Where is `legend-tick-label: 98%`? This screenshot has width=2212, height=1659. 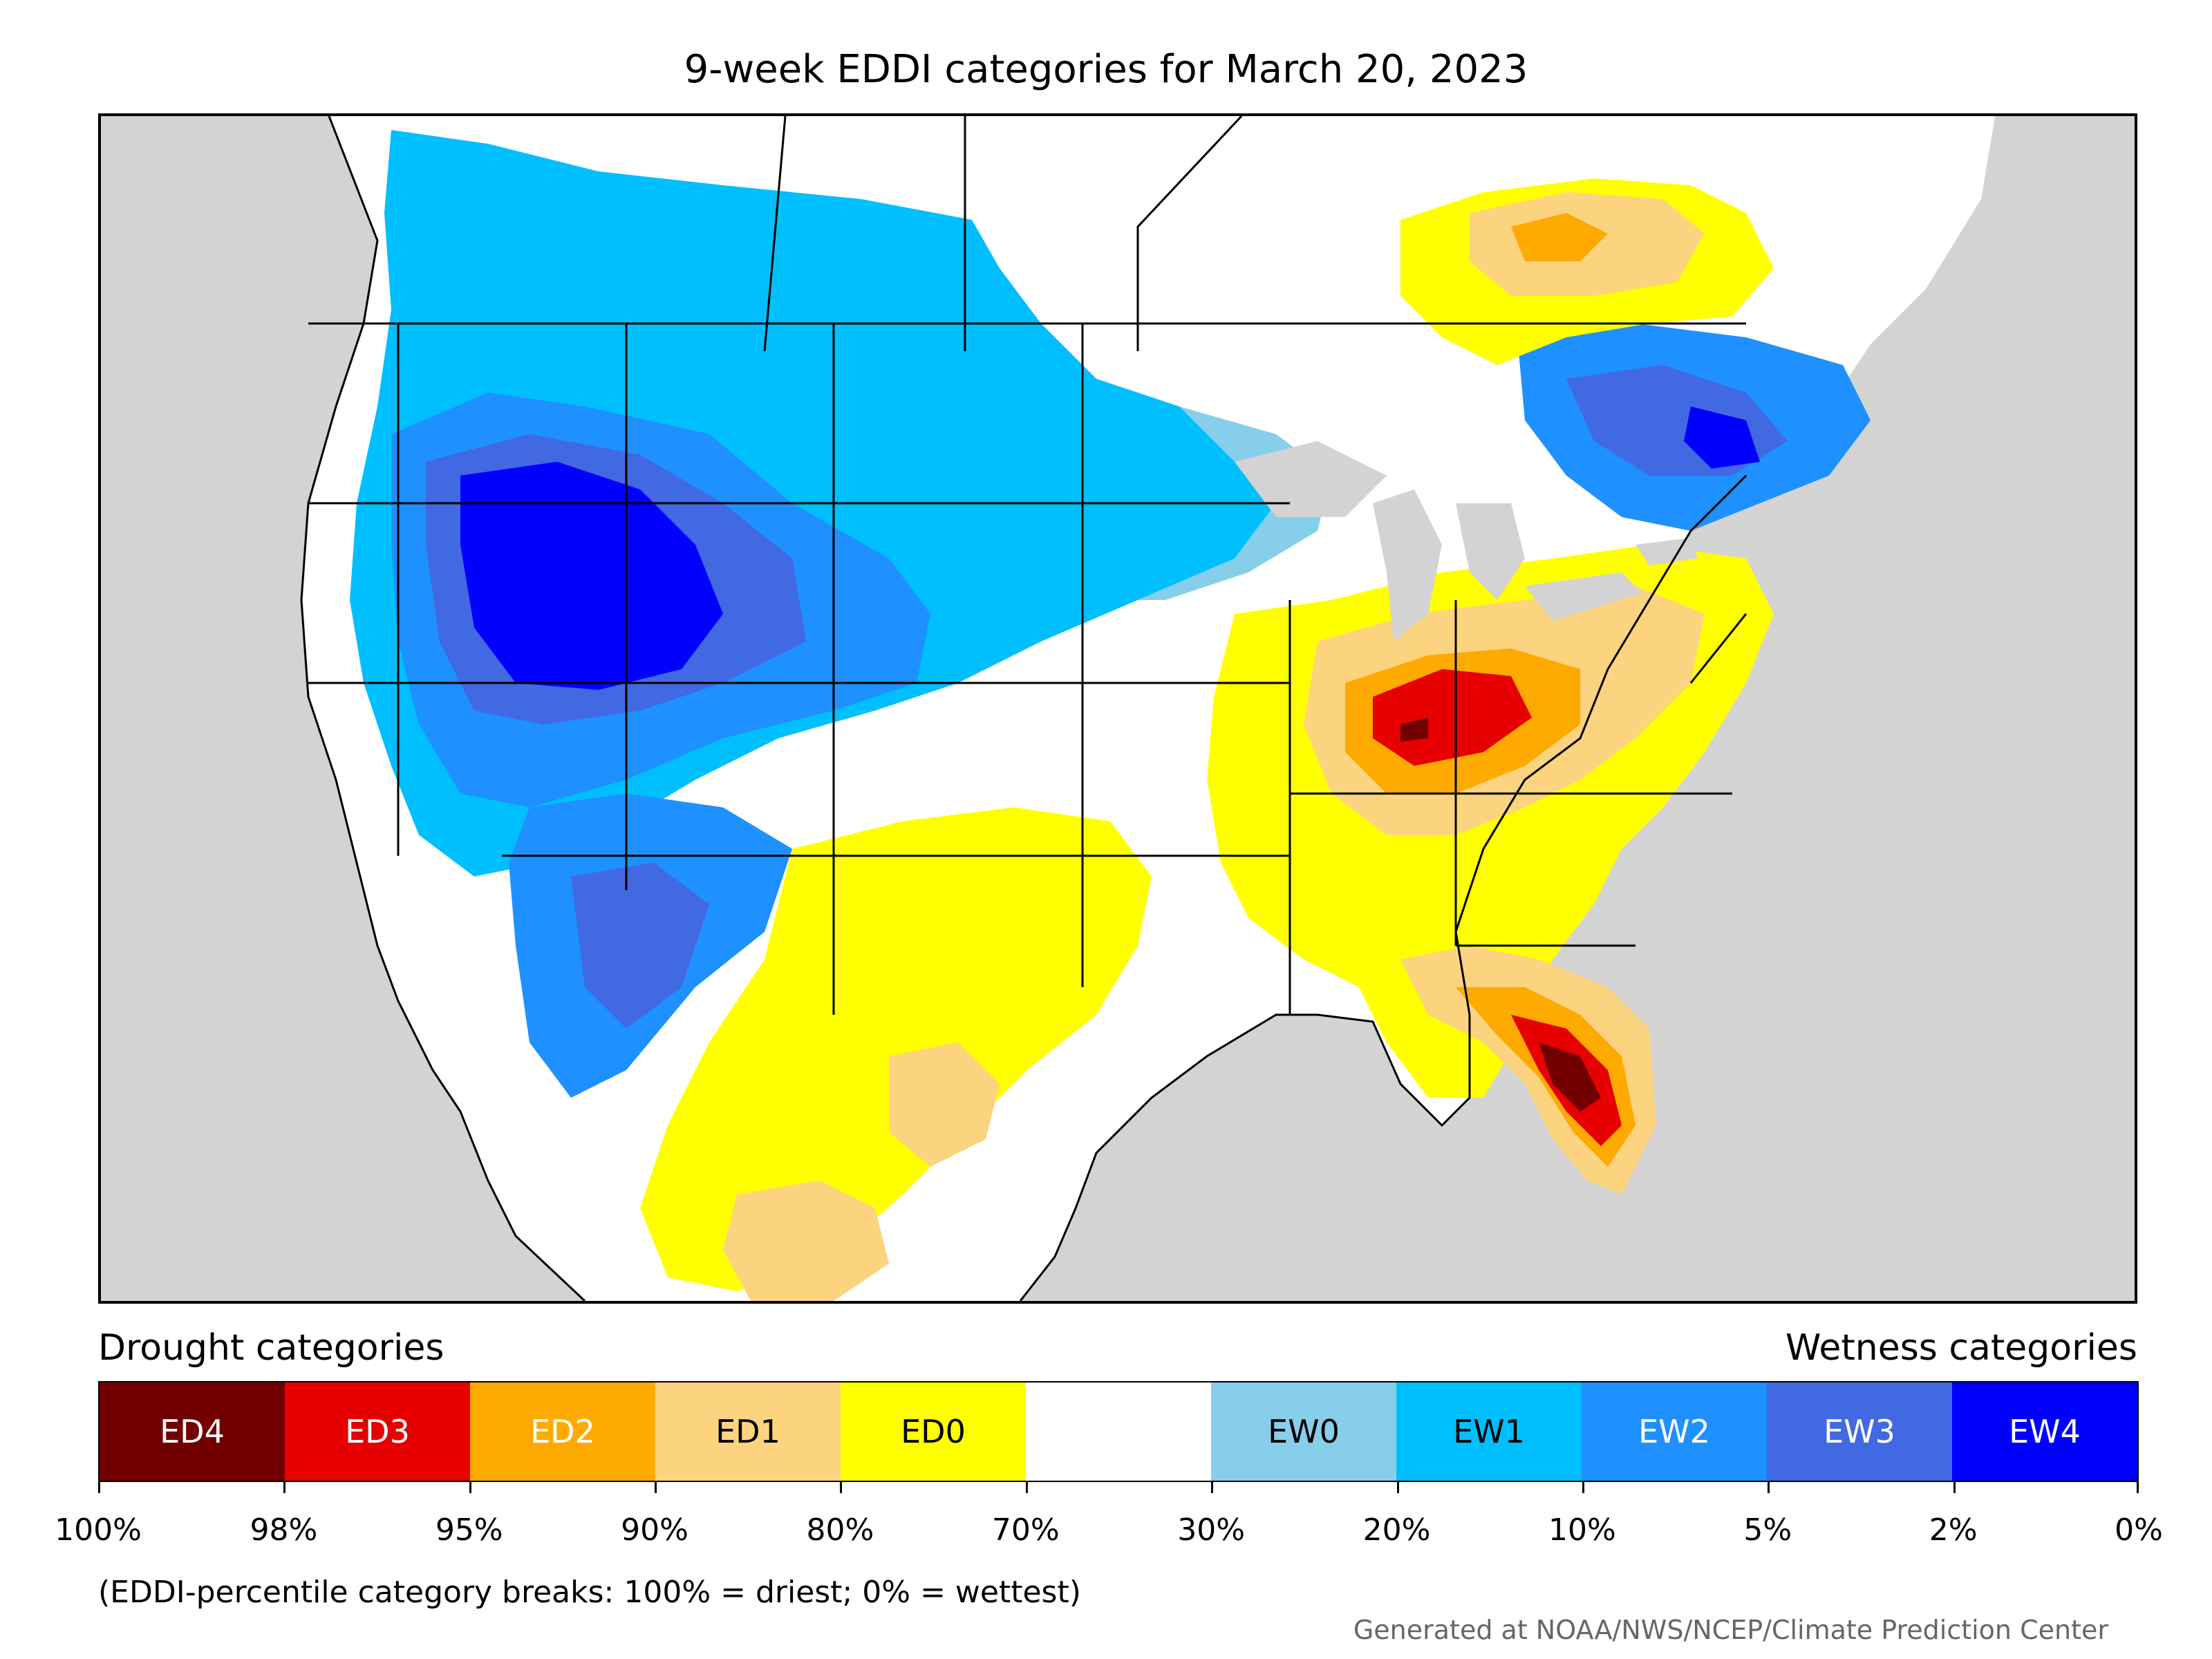 legend-tick-label: 98% is located at coordinates (284, 1530).